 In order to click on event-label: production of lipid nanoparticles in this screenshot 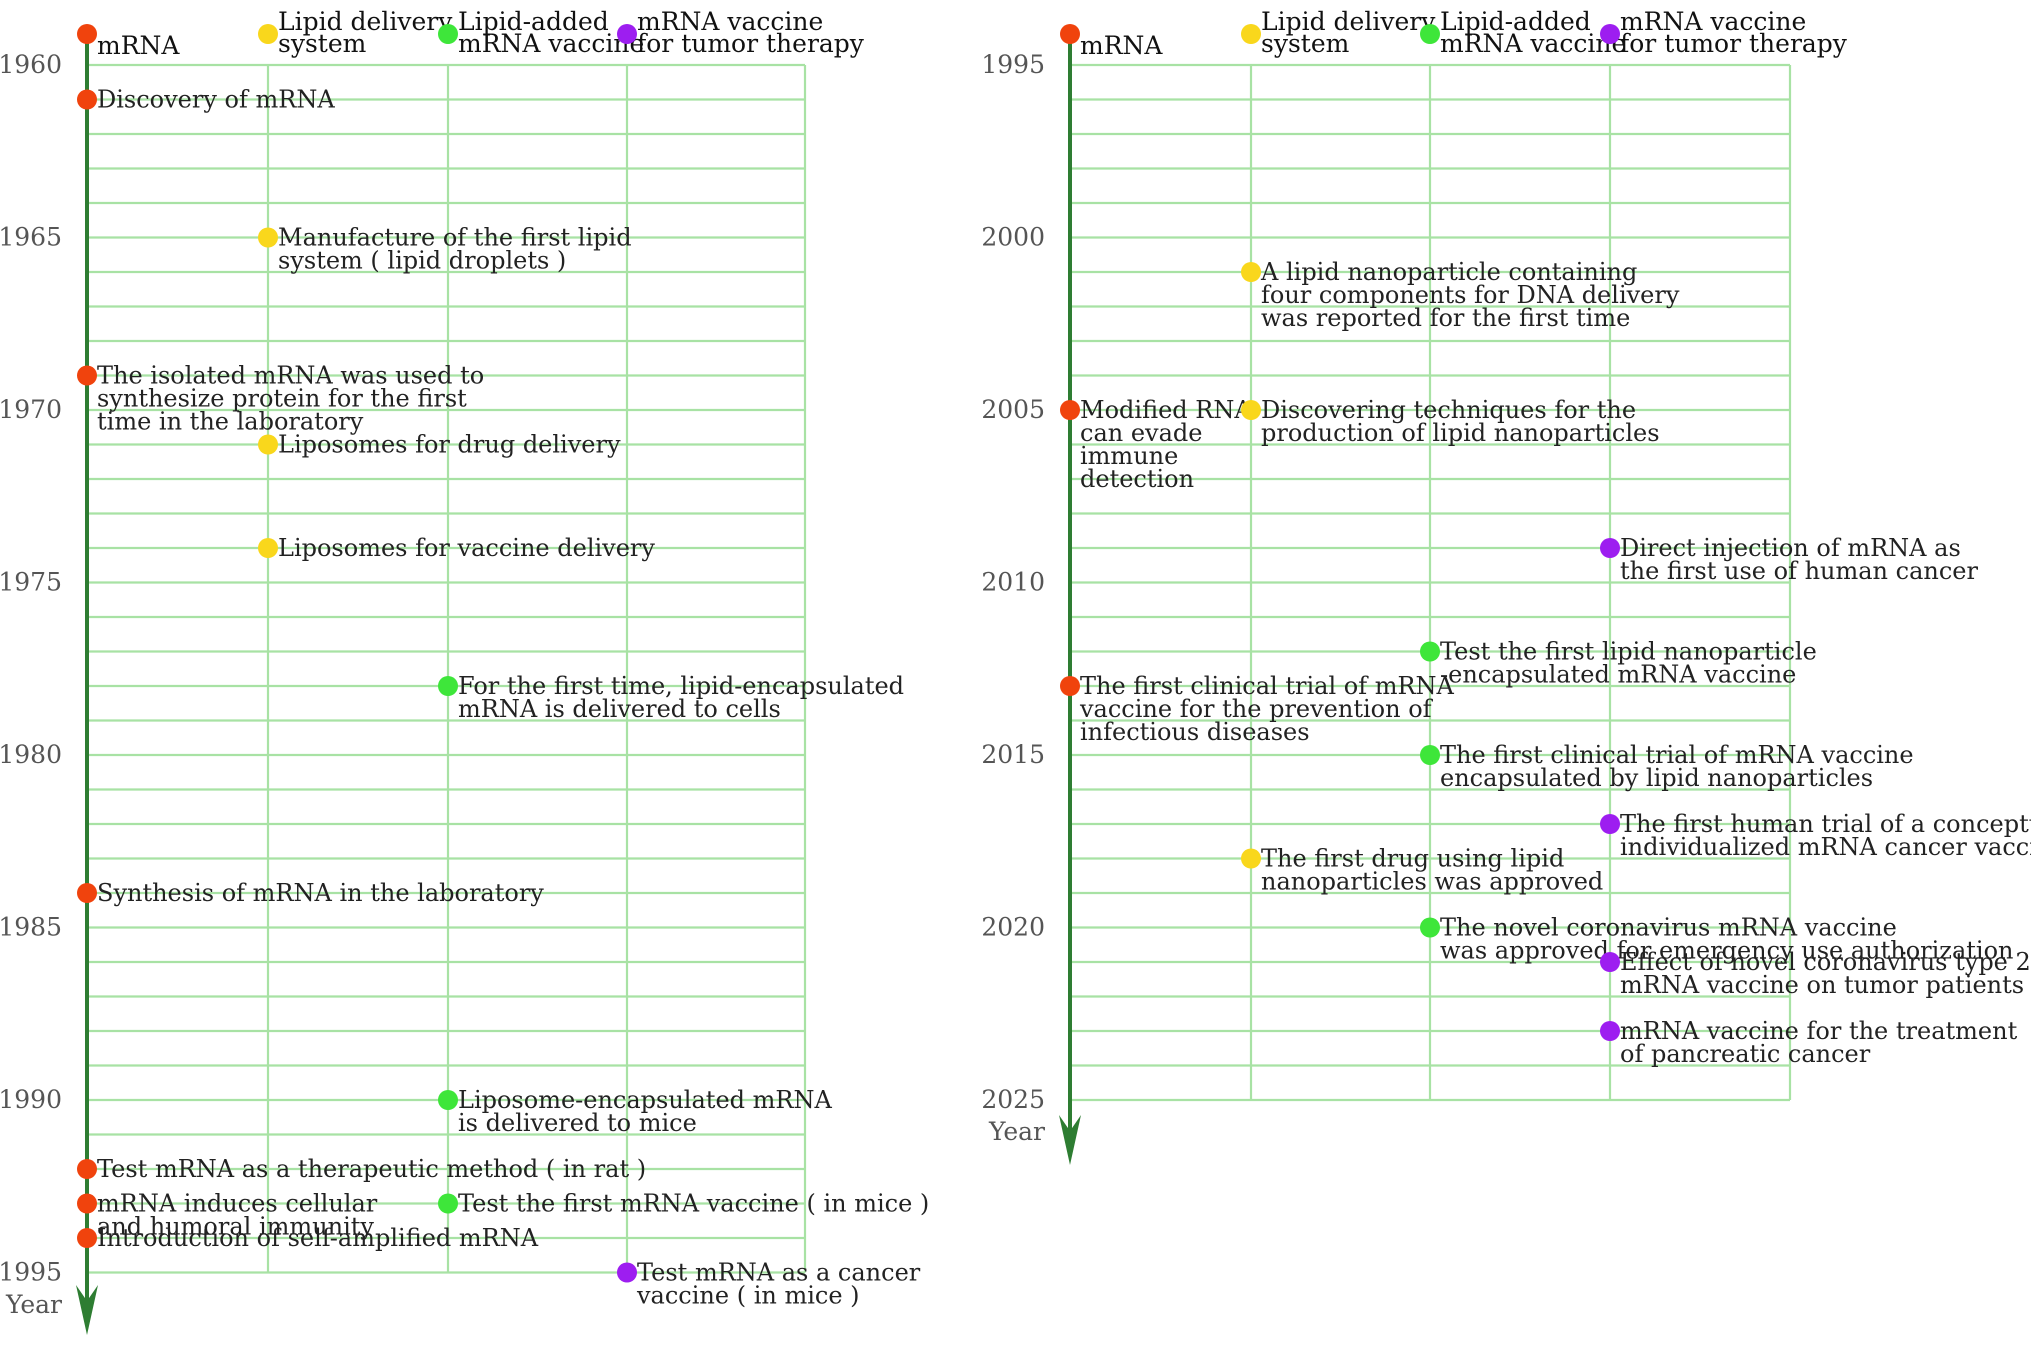, I will do `click(1460, 433)`.